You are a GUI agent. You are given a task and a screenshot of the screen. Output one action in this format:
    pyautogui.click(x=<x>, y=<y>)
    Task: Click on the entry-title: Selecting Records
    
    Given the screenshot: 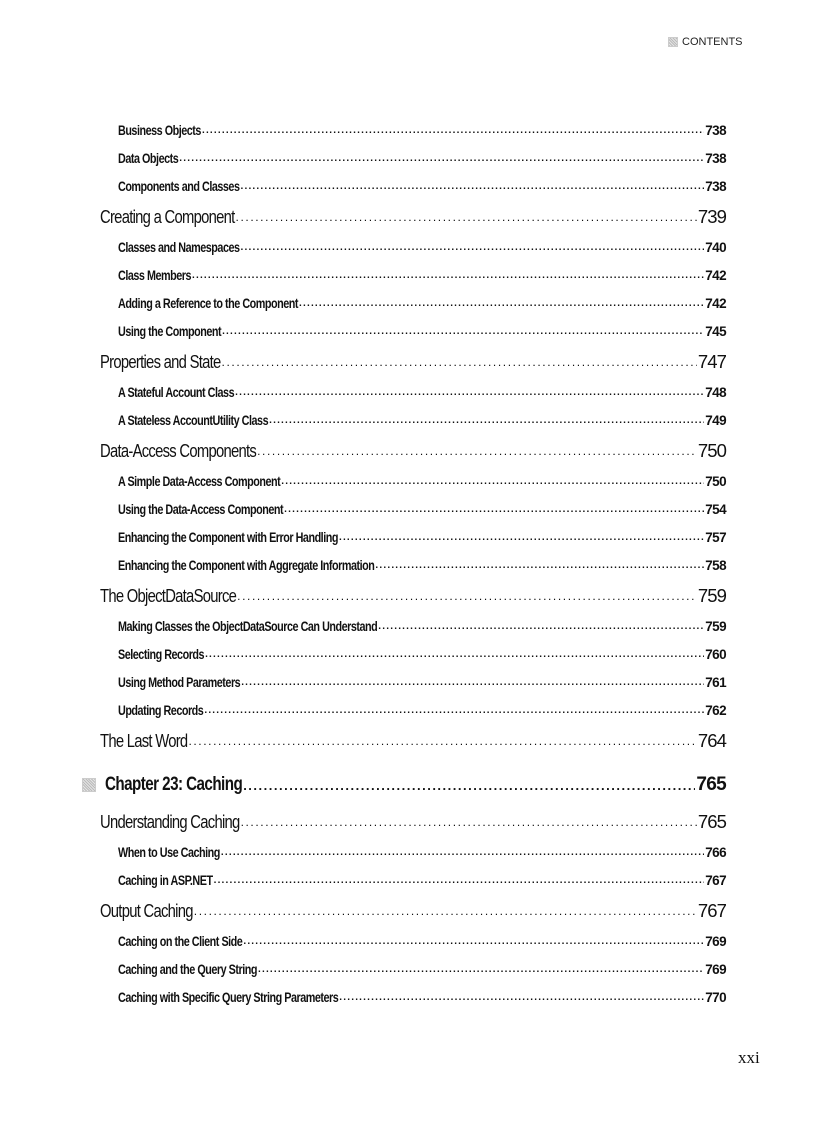 What is the action you would take?
    pyautogui.click(x=161, y=654)
    